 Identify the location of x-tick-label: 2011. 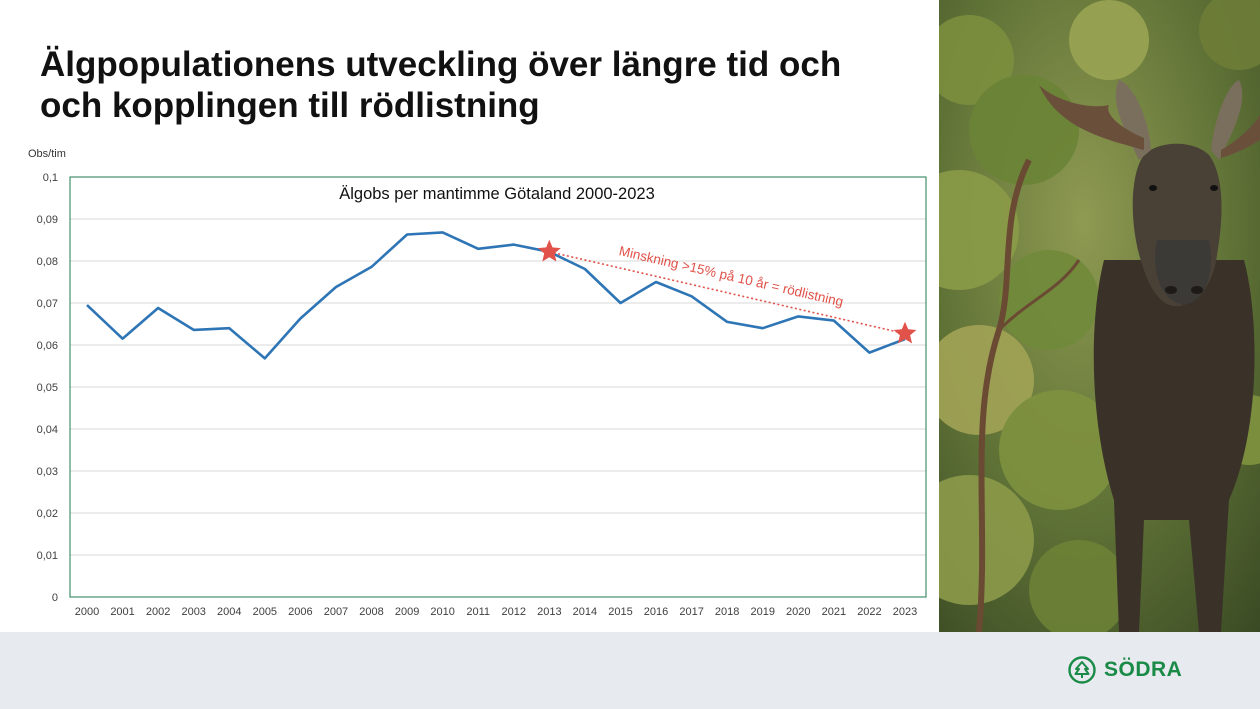
(478, 612).